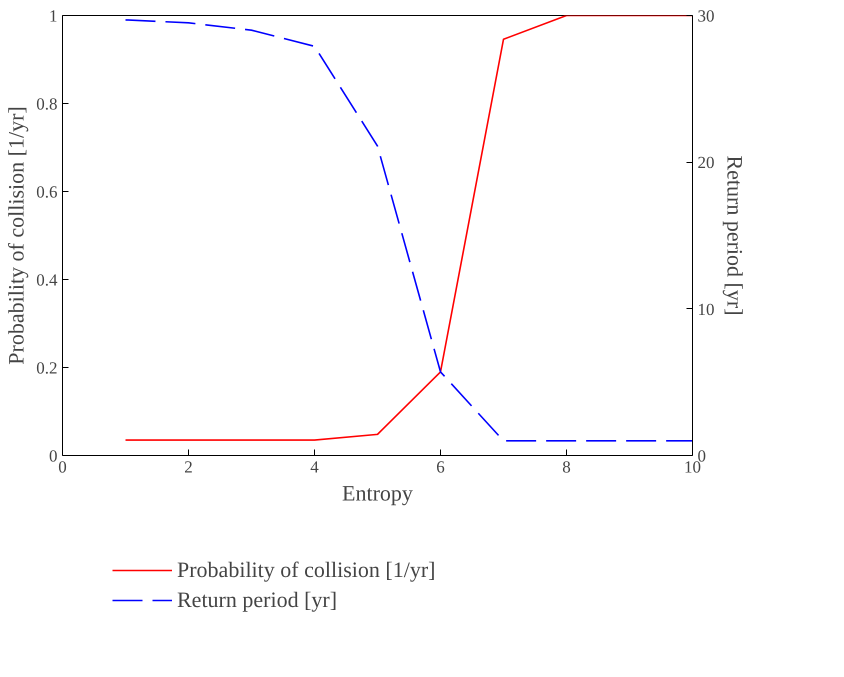  What do you see at coordinates (15, 235) in the screenshot?
I see `y-axis-title: Probability of collision [1/yr]` at bounding box center [15, 235].